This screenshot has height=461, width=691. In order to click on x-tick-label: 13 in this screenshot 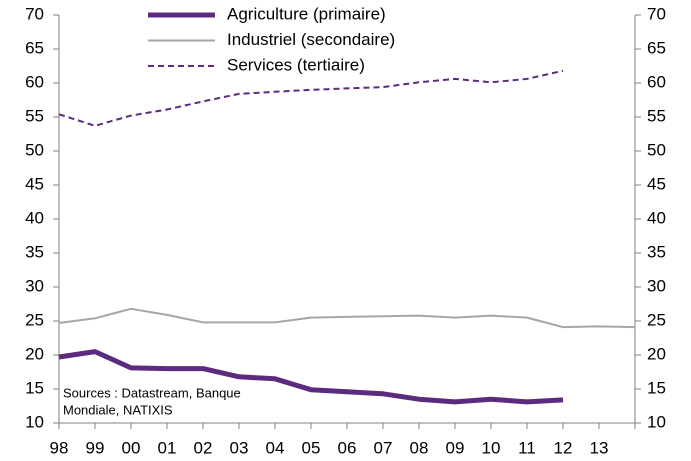, I will do `click(599, 447)`.